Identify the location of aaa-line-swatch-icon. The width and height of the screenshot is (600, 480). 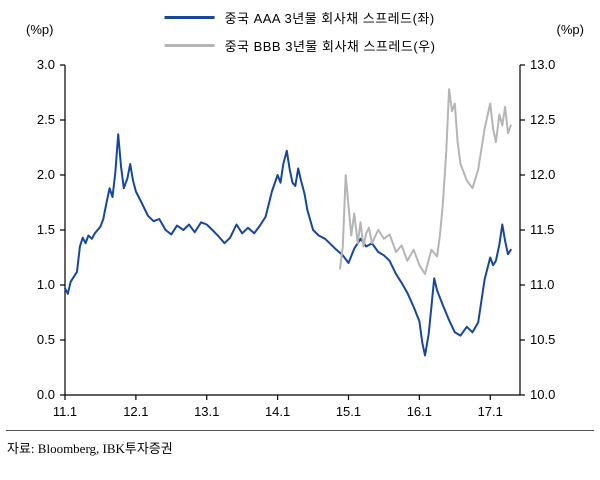
(189, 17).